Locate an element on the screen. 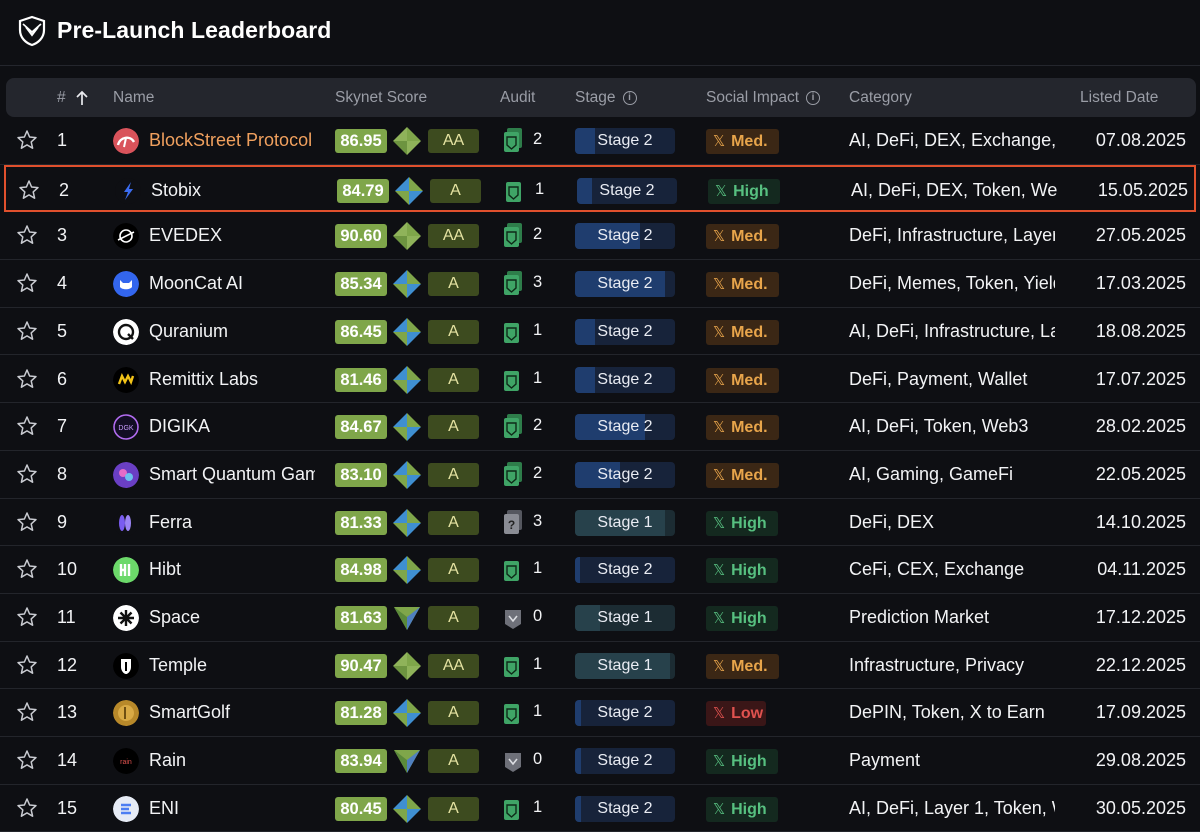  stage-badge: Stage 1 is located at coordinates (625, 618).